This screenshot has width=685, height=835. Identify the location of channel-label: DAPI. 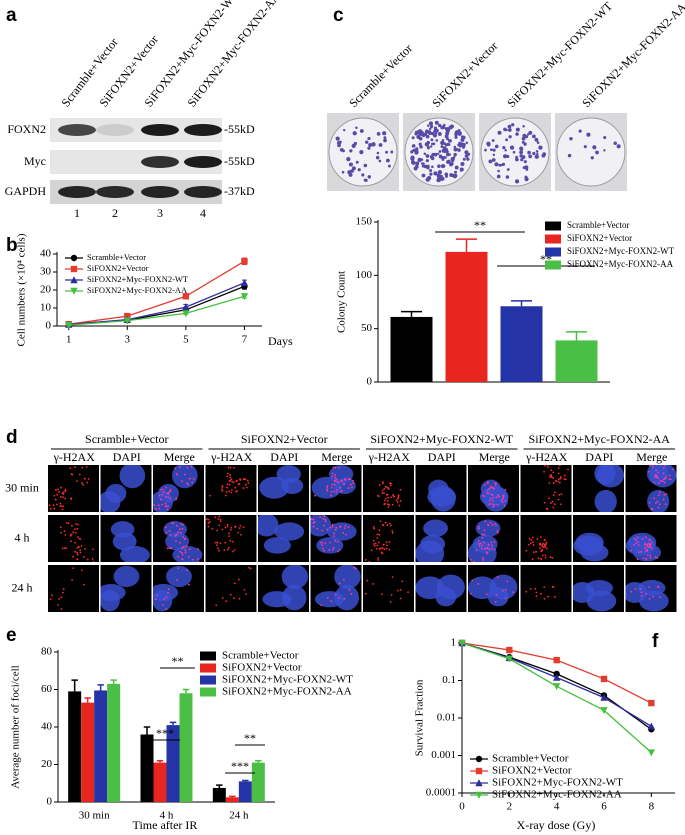
(599, 457).